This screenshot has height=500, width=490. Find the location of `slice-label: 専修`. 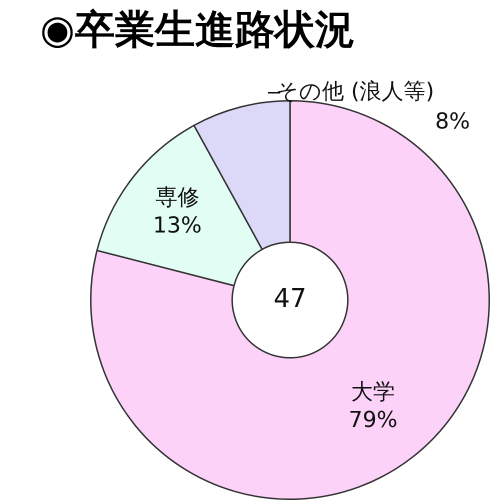

slice-label: 専修 is located at coordinates (177, 197).